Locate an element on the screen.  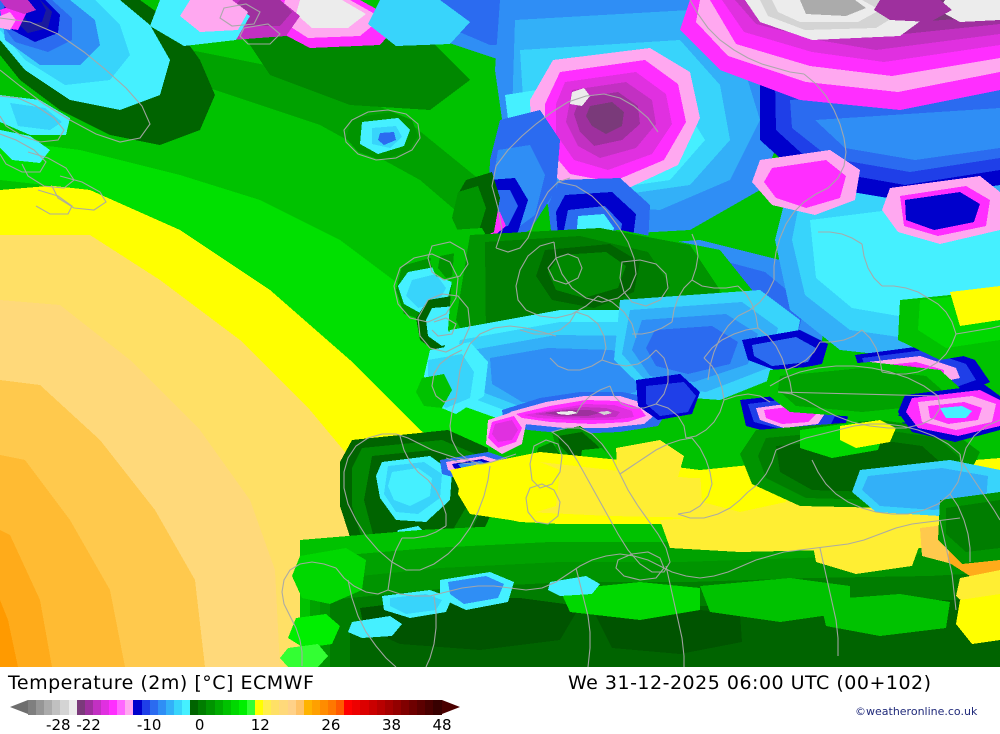
map-title: Temperature (2m) [°C] ECMWF is located at coordinates (161, 683).